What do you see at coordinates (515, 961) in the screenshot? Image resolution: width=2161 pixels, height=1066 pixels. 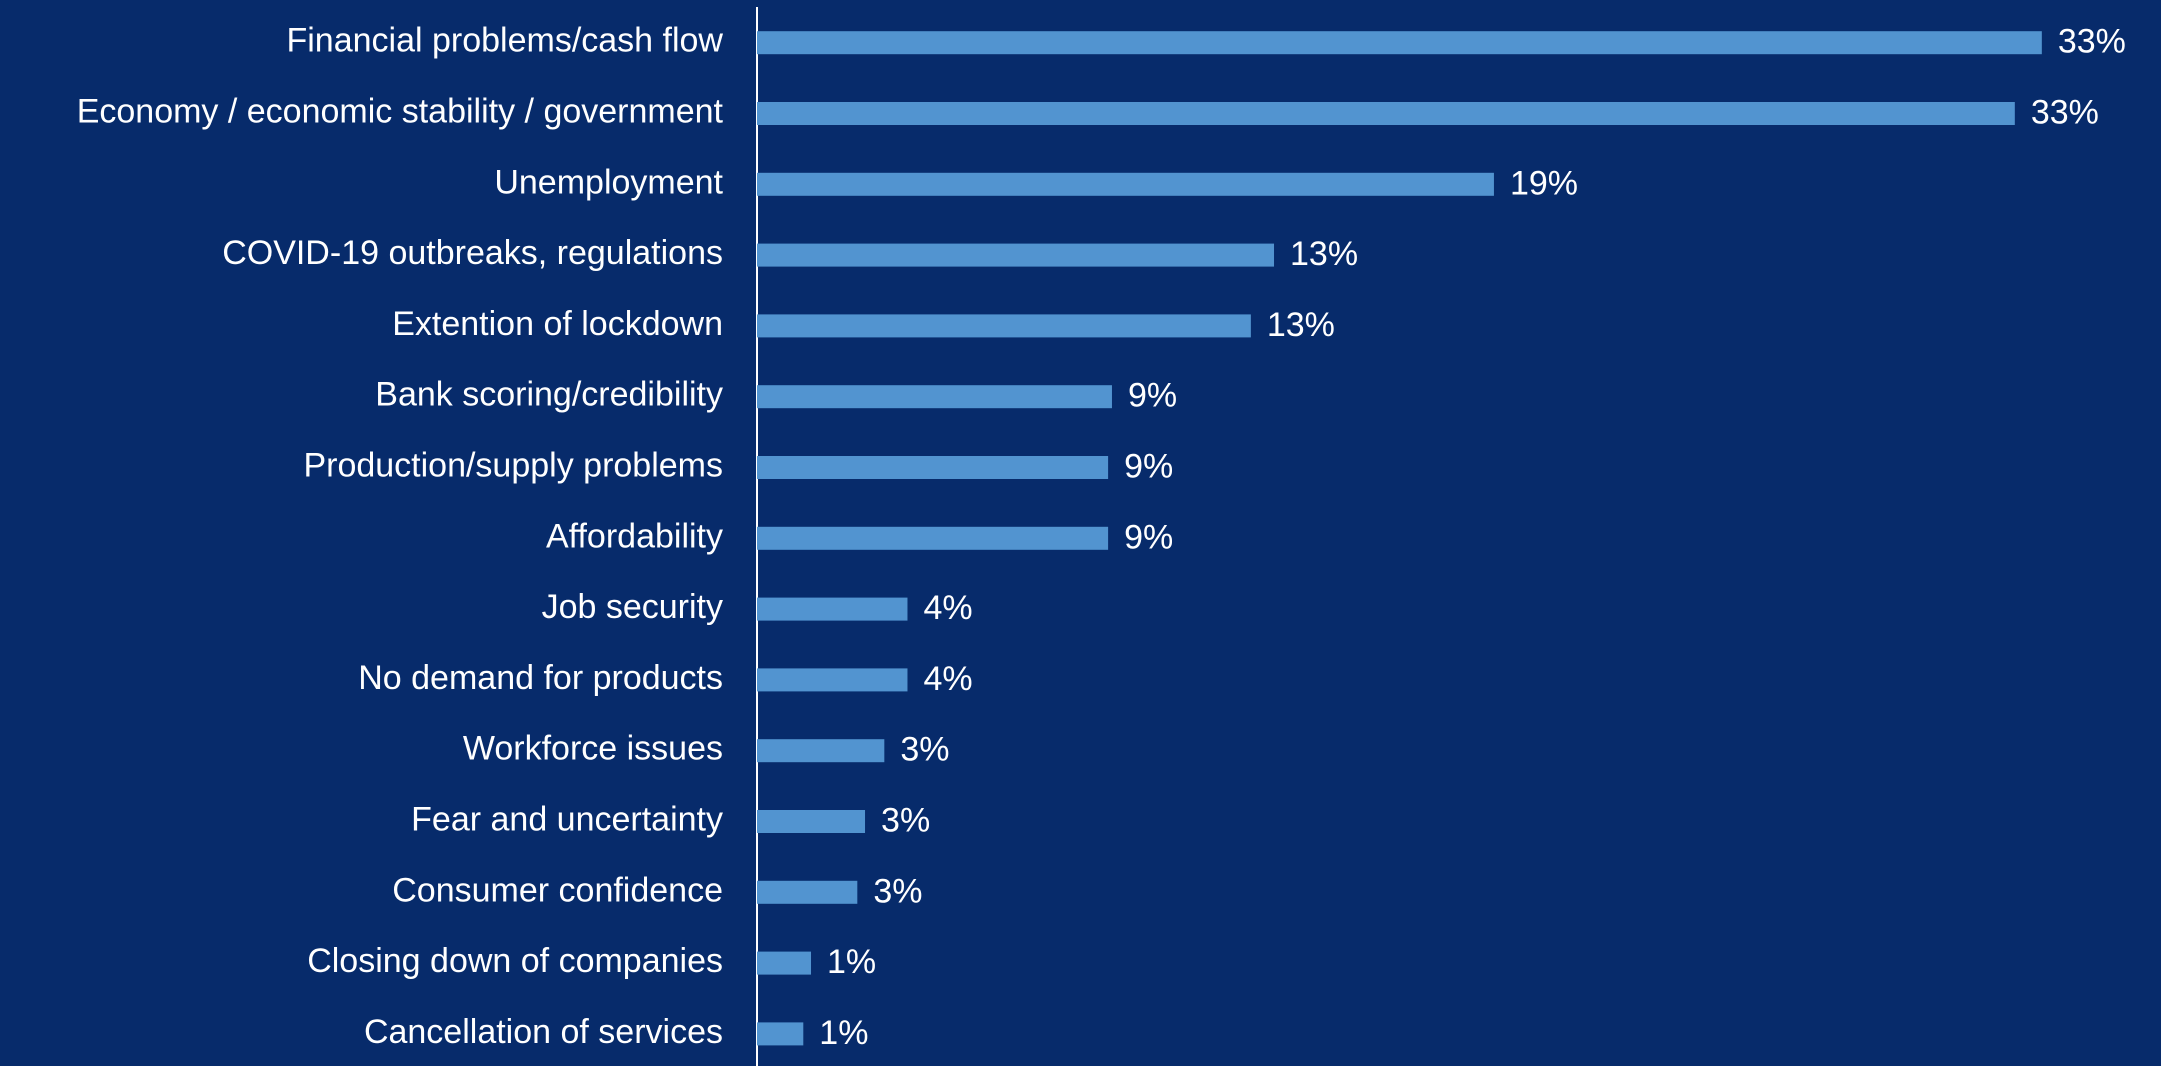 I see `category-label: Closing down of companies` at bounding box center [515, 961].